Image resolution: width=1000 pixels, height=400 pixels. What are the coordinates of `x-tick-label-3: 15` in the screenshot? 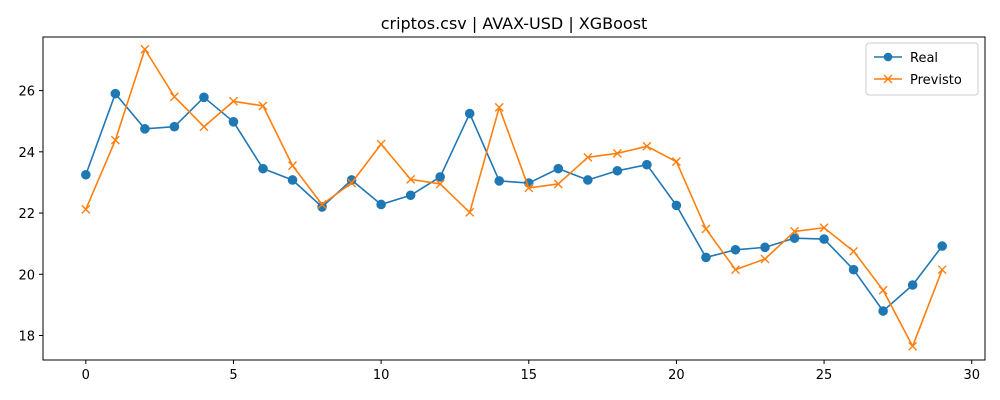 It's located at (528, 375).